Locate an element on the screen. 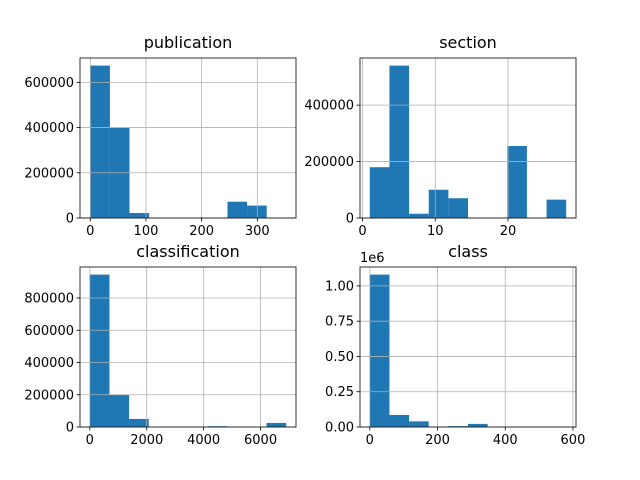 Image resolution: width=640 pixels, height=480 pixels. x-tick-label: 400 is located at coordinates (505, 440).